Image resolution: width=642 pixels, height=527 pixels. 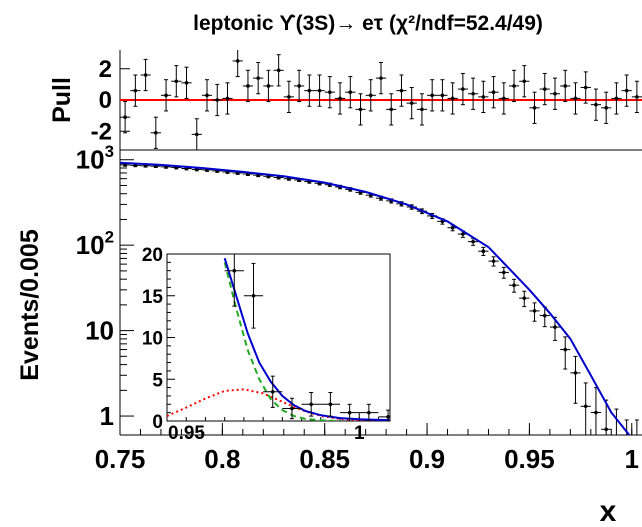 What do you see at coordinates (282, 341) in the screenshot?
I see `inset-background-curve` at bounding box center [282, 341].